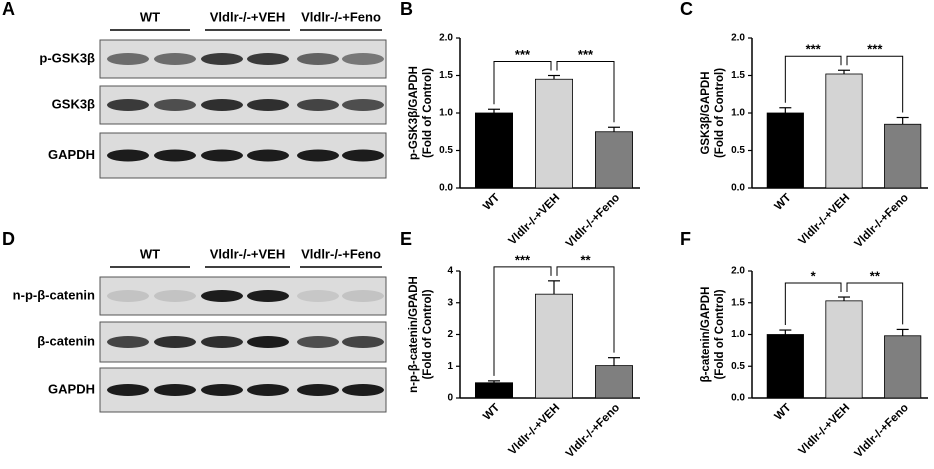 The height and width of the screenshot is (469, 934). Describe the element at coordinates (8, 239) in the screenshot. I see `panel-label: D` at that location.